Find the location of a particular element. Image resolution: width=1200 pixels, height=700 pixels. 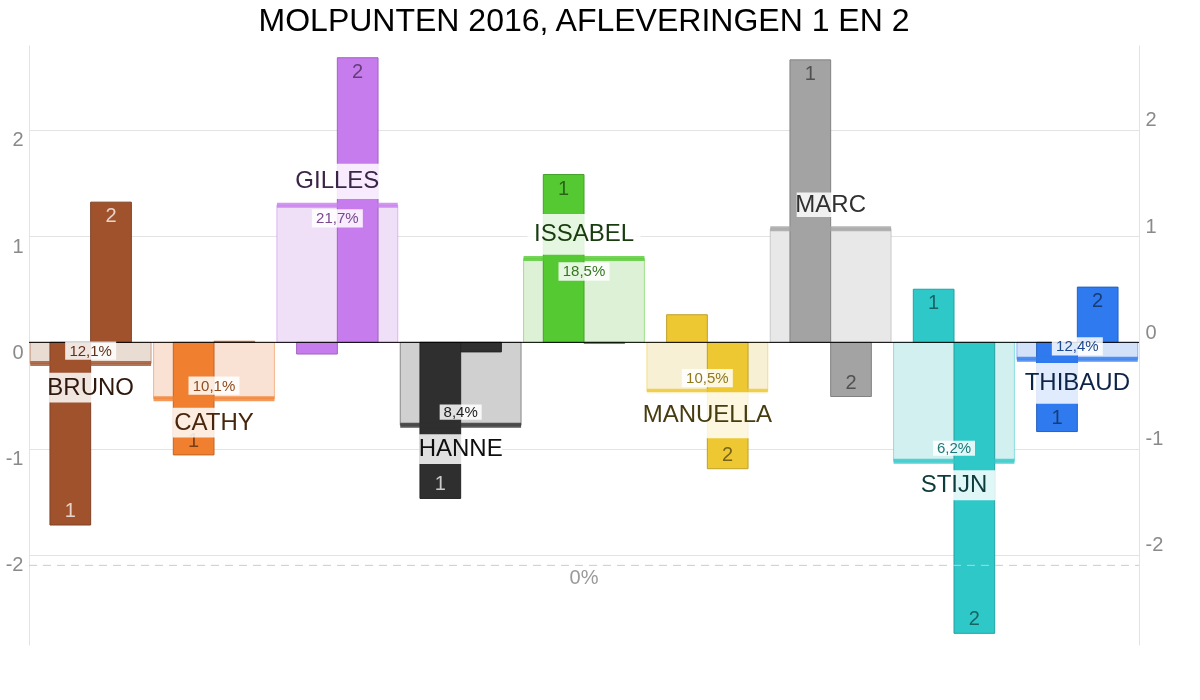

y-tick-label: 2 is located at coordinates (1151, 119).